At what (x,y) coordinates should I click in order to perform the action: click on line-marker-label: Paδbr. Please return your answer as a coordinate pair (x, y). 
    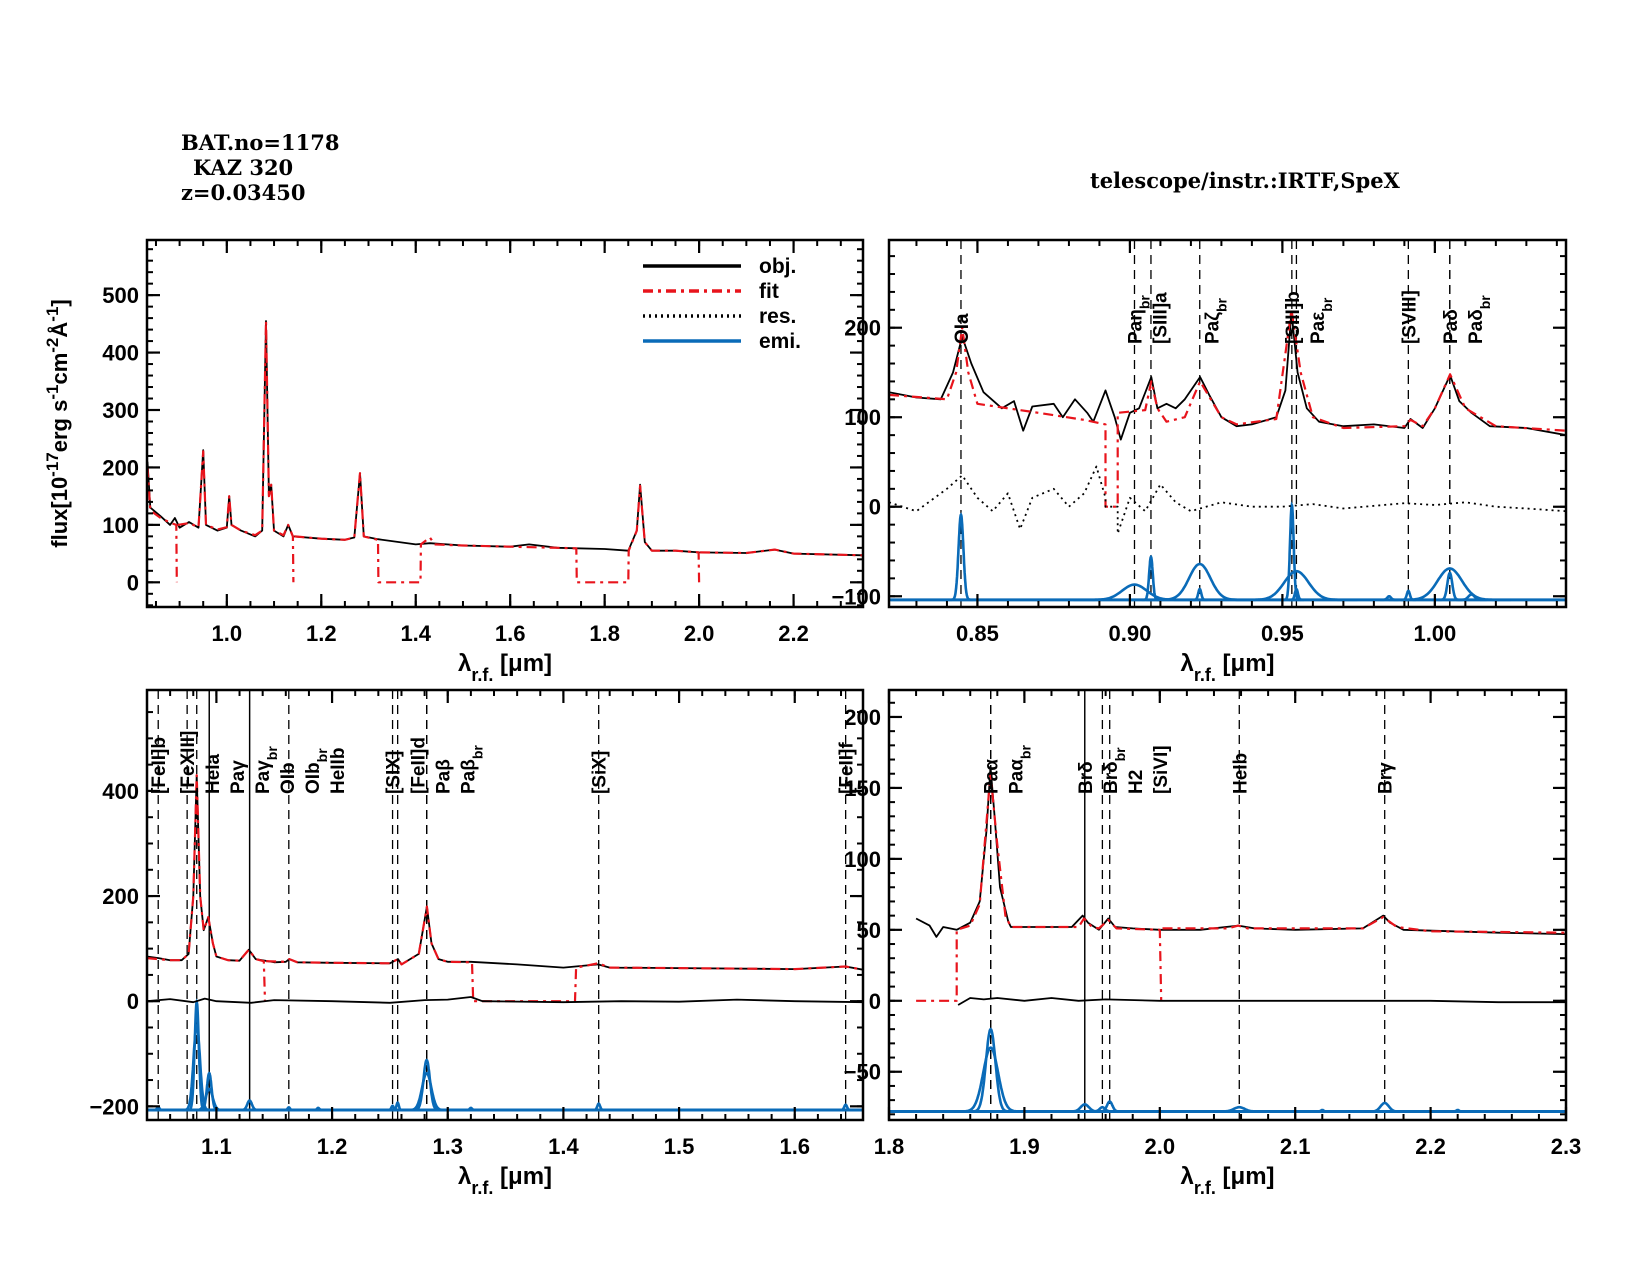
    Looking at the image, I should click on (1479, 319).